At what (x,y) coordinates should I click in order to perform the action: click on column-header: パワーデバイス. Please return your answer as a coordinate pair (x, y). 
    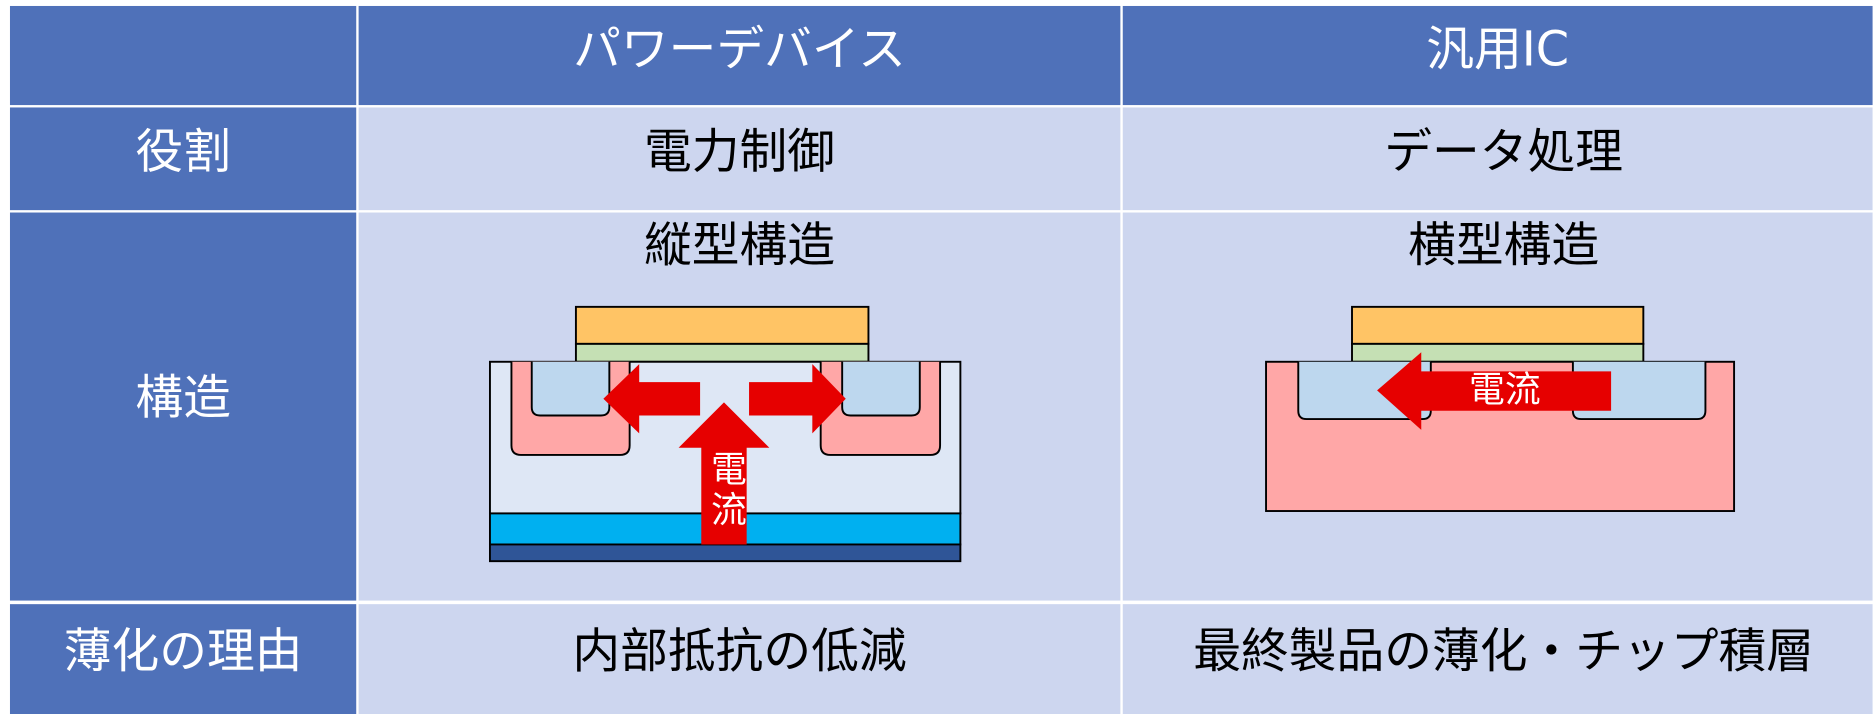
    Looking at the image, I should click on (739, 50).